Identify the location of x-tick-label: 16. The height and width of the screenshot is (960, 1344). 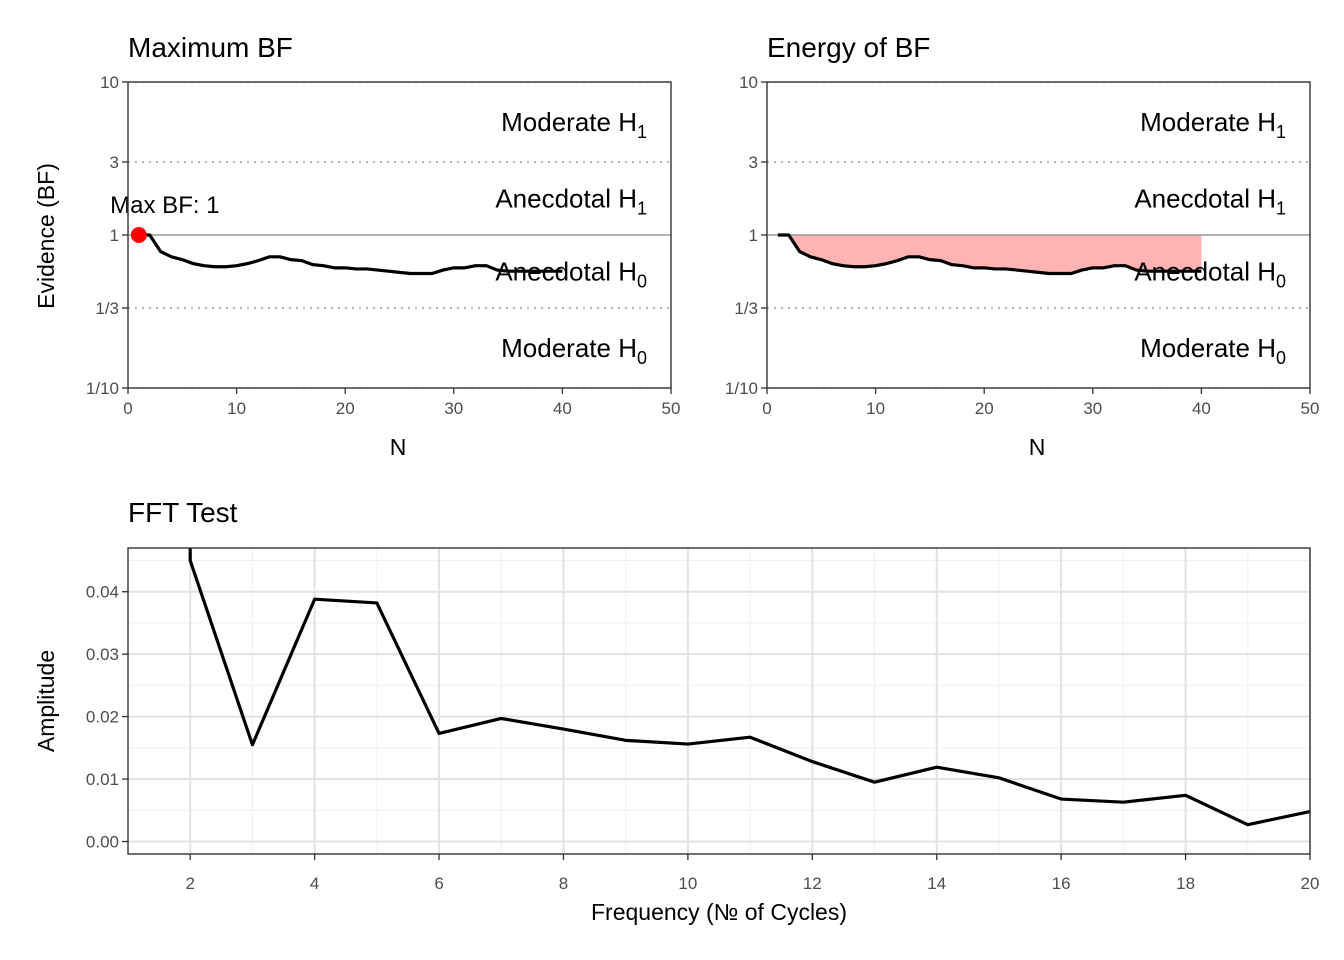
(1061, 883).